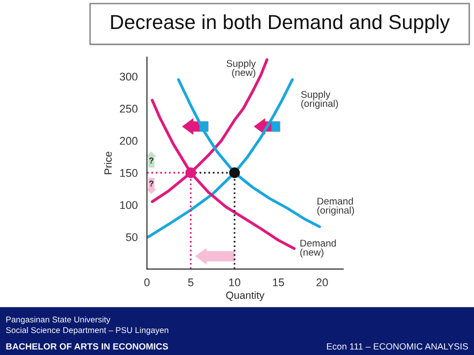 This screenshot has width=474, height=355. Describe the element at coordinates (132, 237) in the screenshot. I see `y-tick-label: 50` at that location.